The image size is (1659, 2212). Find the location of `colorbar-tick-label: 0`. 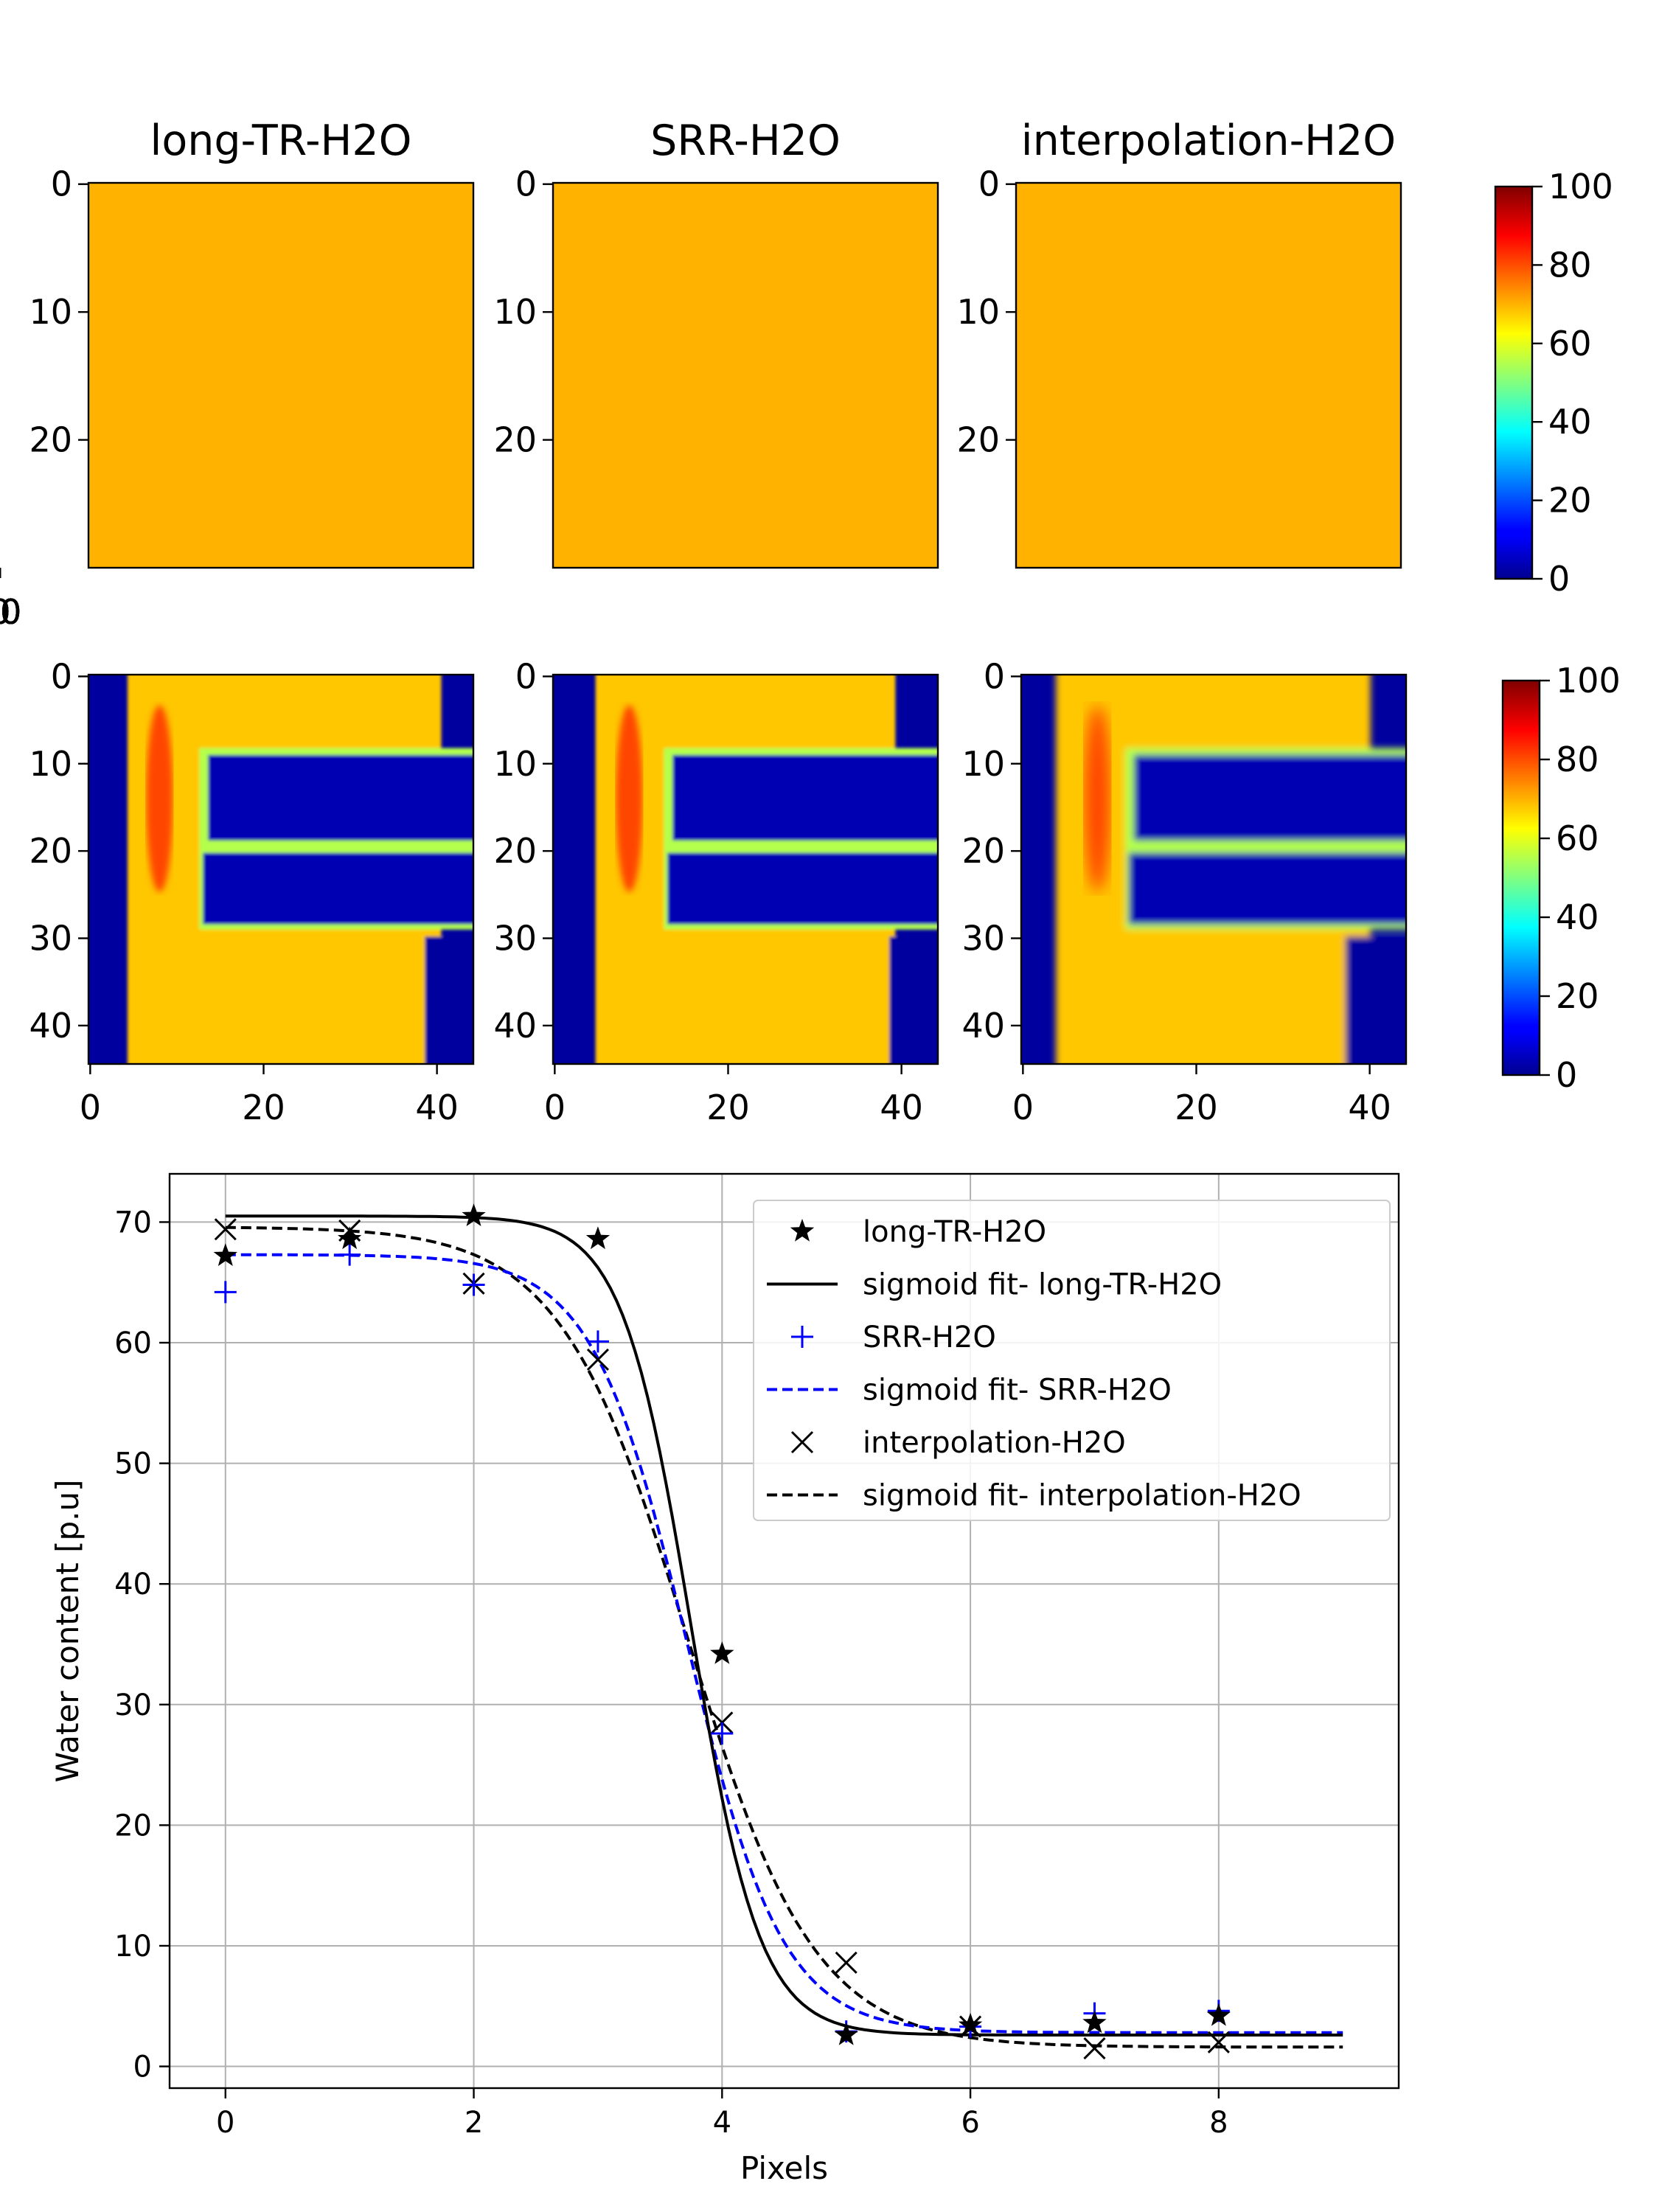

colorbar-tick-label: 0 is located at coordinates (1559, 579).